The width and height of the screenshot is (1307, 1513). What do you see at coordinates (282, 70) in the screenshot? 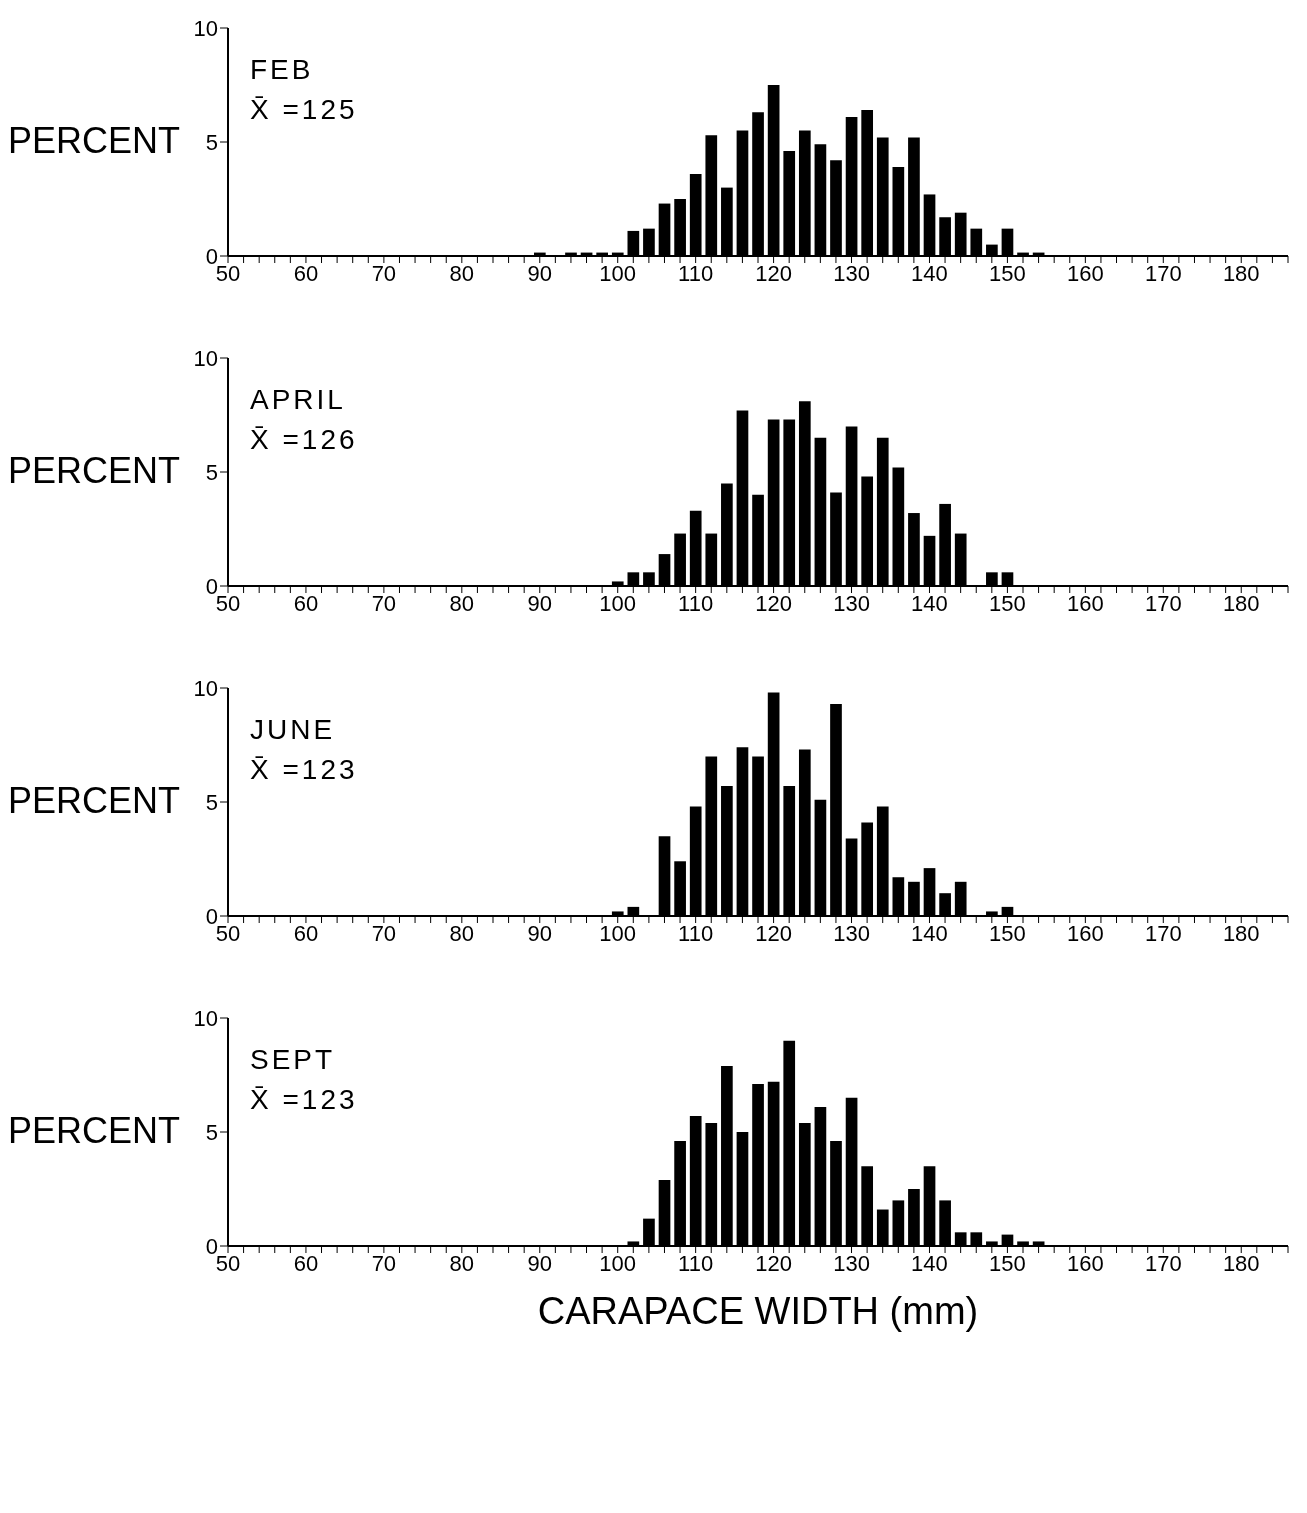
I see `text: FEB` at bounding box center [282, 70].